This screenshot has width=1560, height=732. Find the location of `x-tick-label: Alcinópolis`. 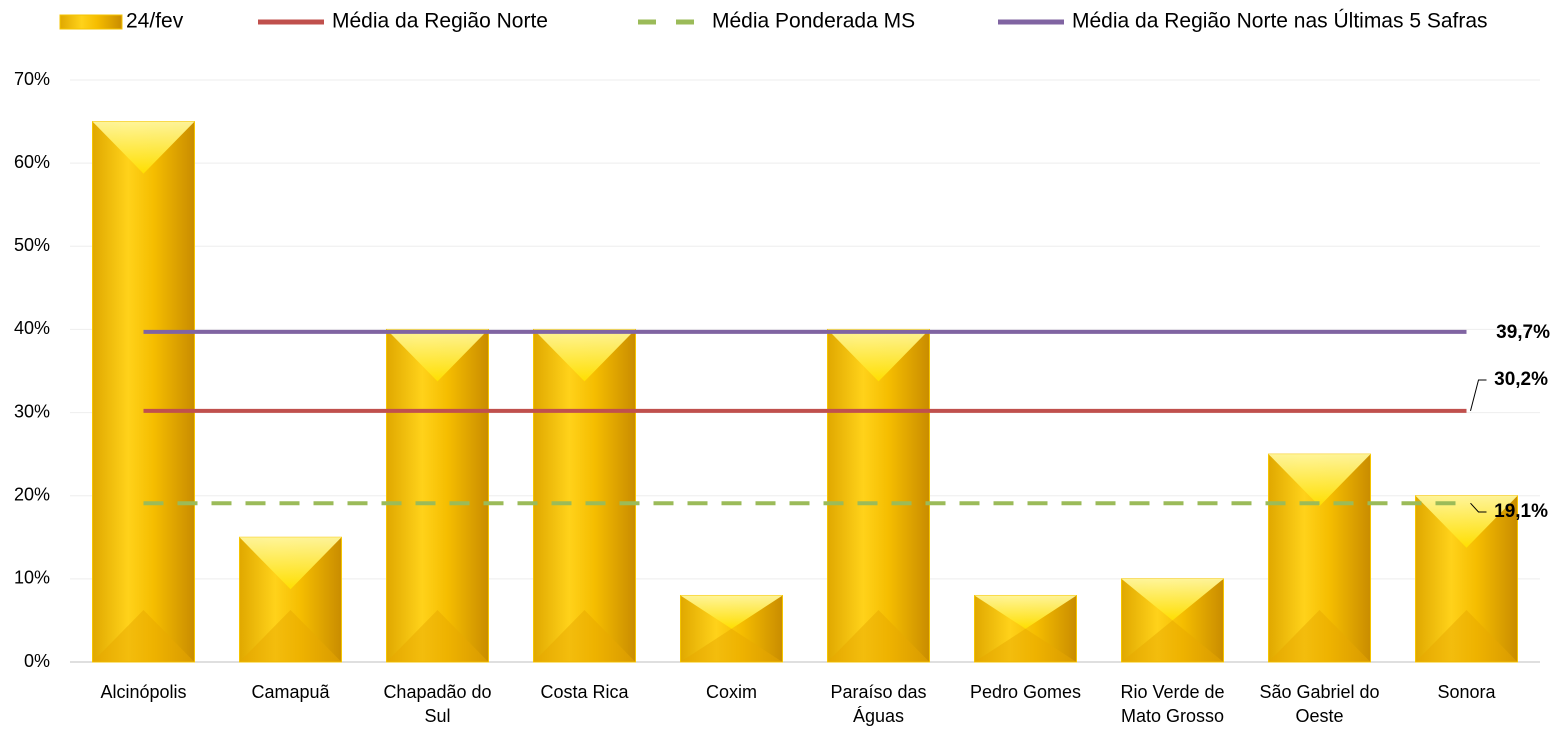

x-tick-label: Alcinópolis is located at coordinates (143, 692).